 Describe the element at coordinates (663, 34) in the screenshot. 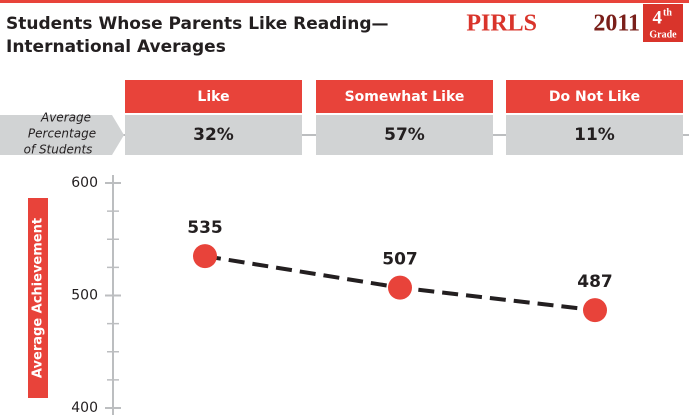

I see `grade-word: Grade` at that location.